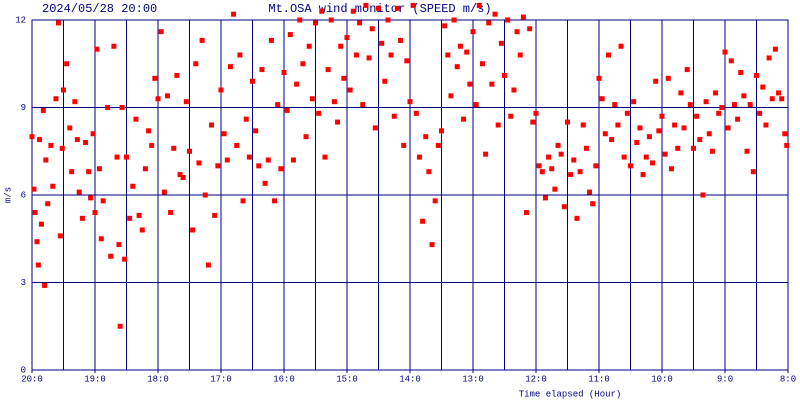  Describe the element at coordinates (23, 370) in the screenshot. I see `y-tick-label: 0` at that location.